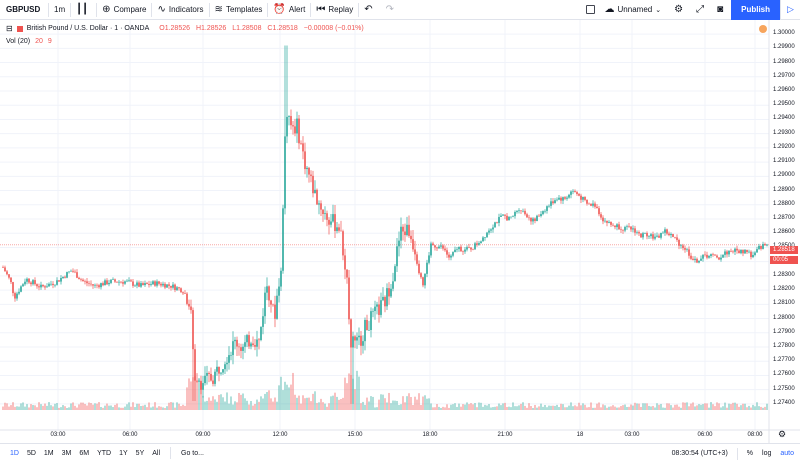  What do you see at coordinates (763, 29) in the screenshot?
I see `market-status-icon` at bounding box center [763, 29].